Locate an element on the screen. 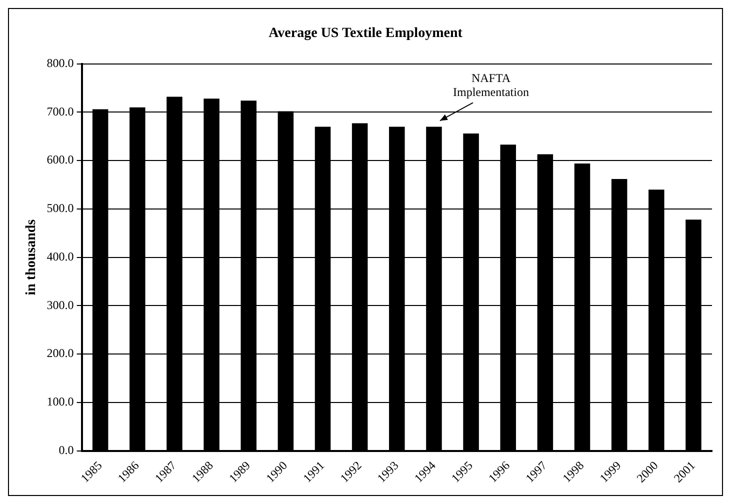 The width and height of the screenshot is (731, 504). y-tick-label: 100.0 is located at coordinates (60, 401).